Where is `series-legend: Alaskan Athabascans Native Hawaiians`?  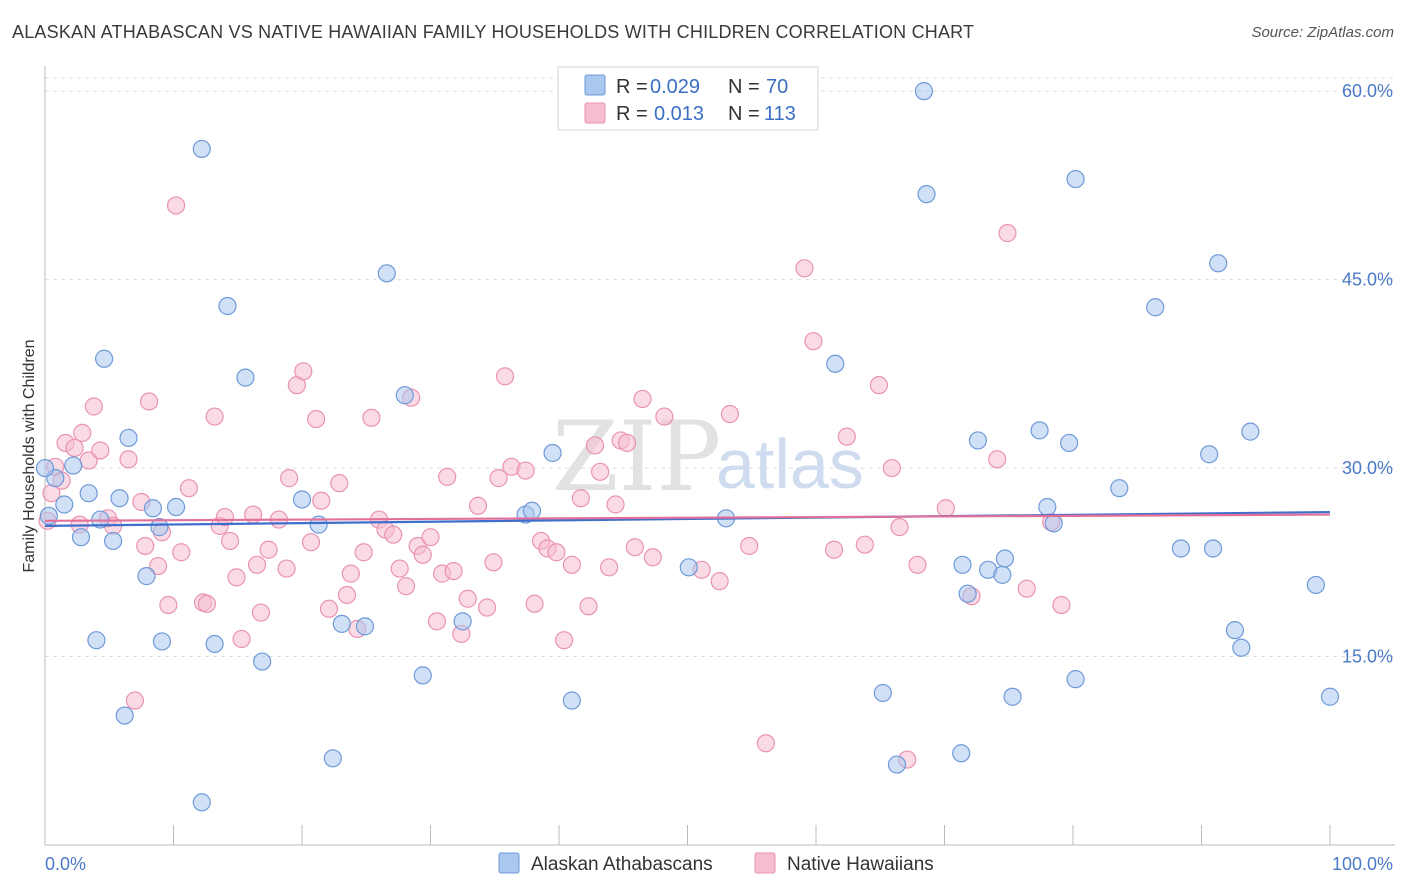 series-legend: Alaskan Athabascans Native Hawaiians is located at coordinates (716, 863).